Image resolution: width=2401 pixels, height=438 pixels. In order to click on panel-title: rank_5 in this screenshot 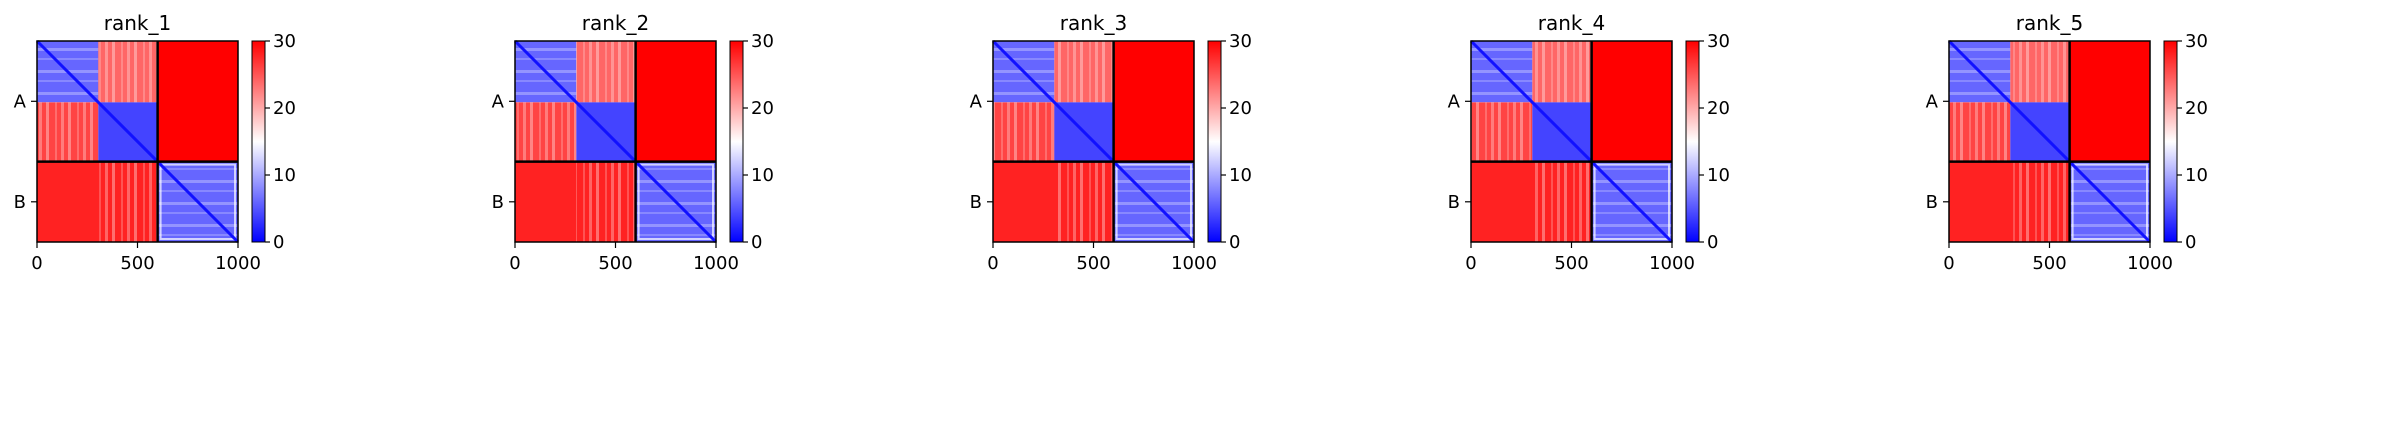, I will do `click(2049, 23)`.